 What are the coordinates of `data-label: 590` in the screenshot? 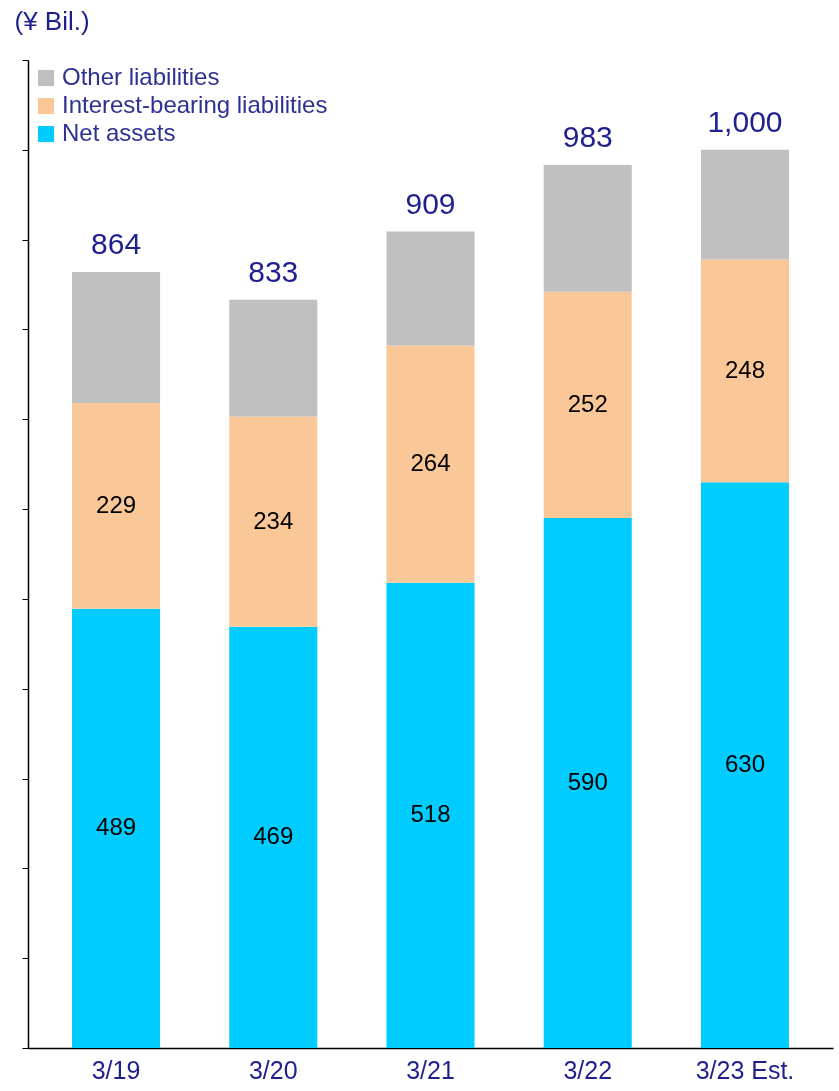 It's located at (587, 782).